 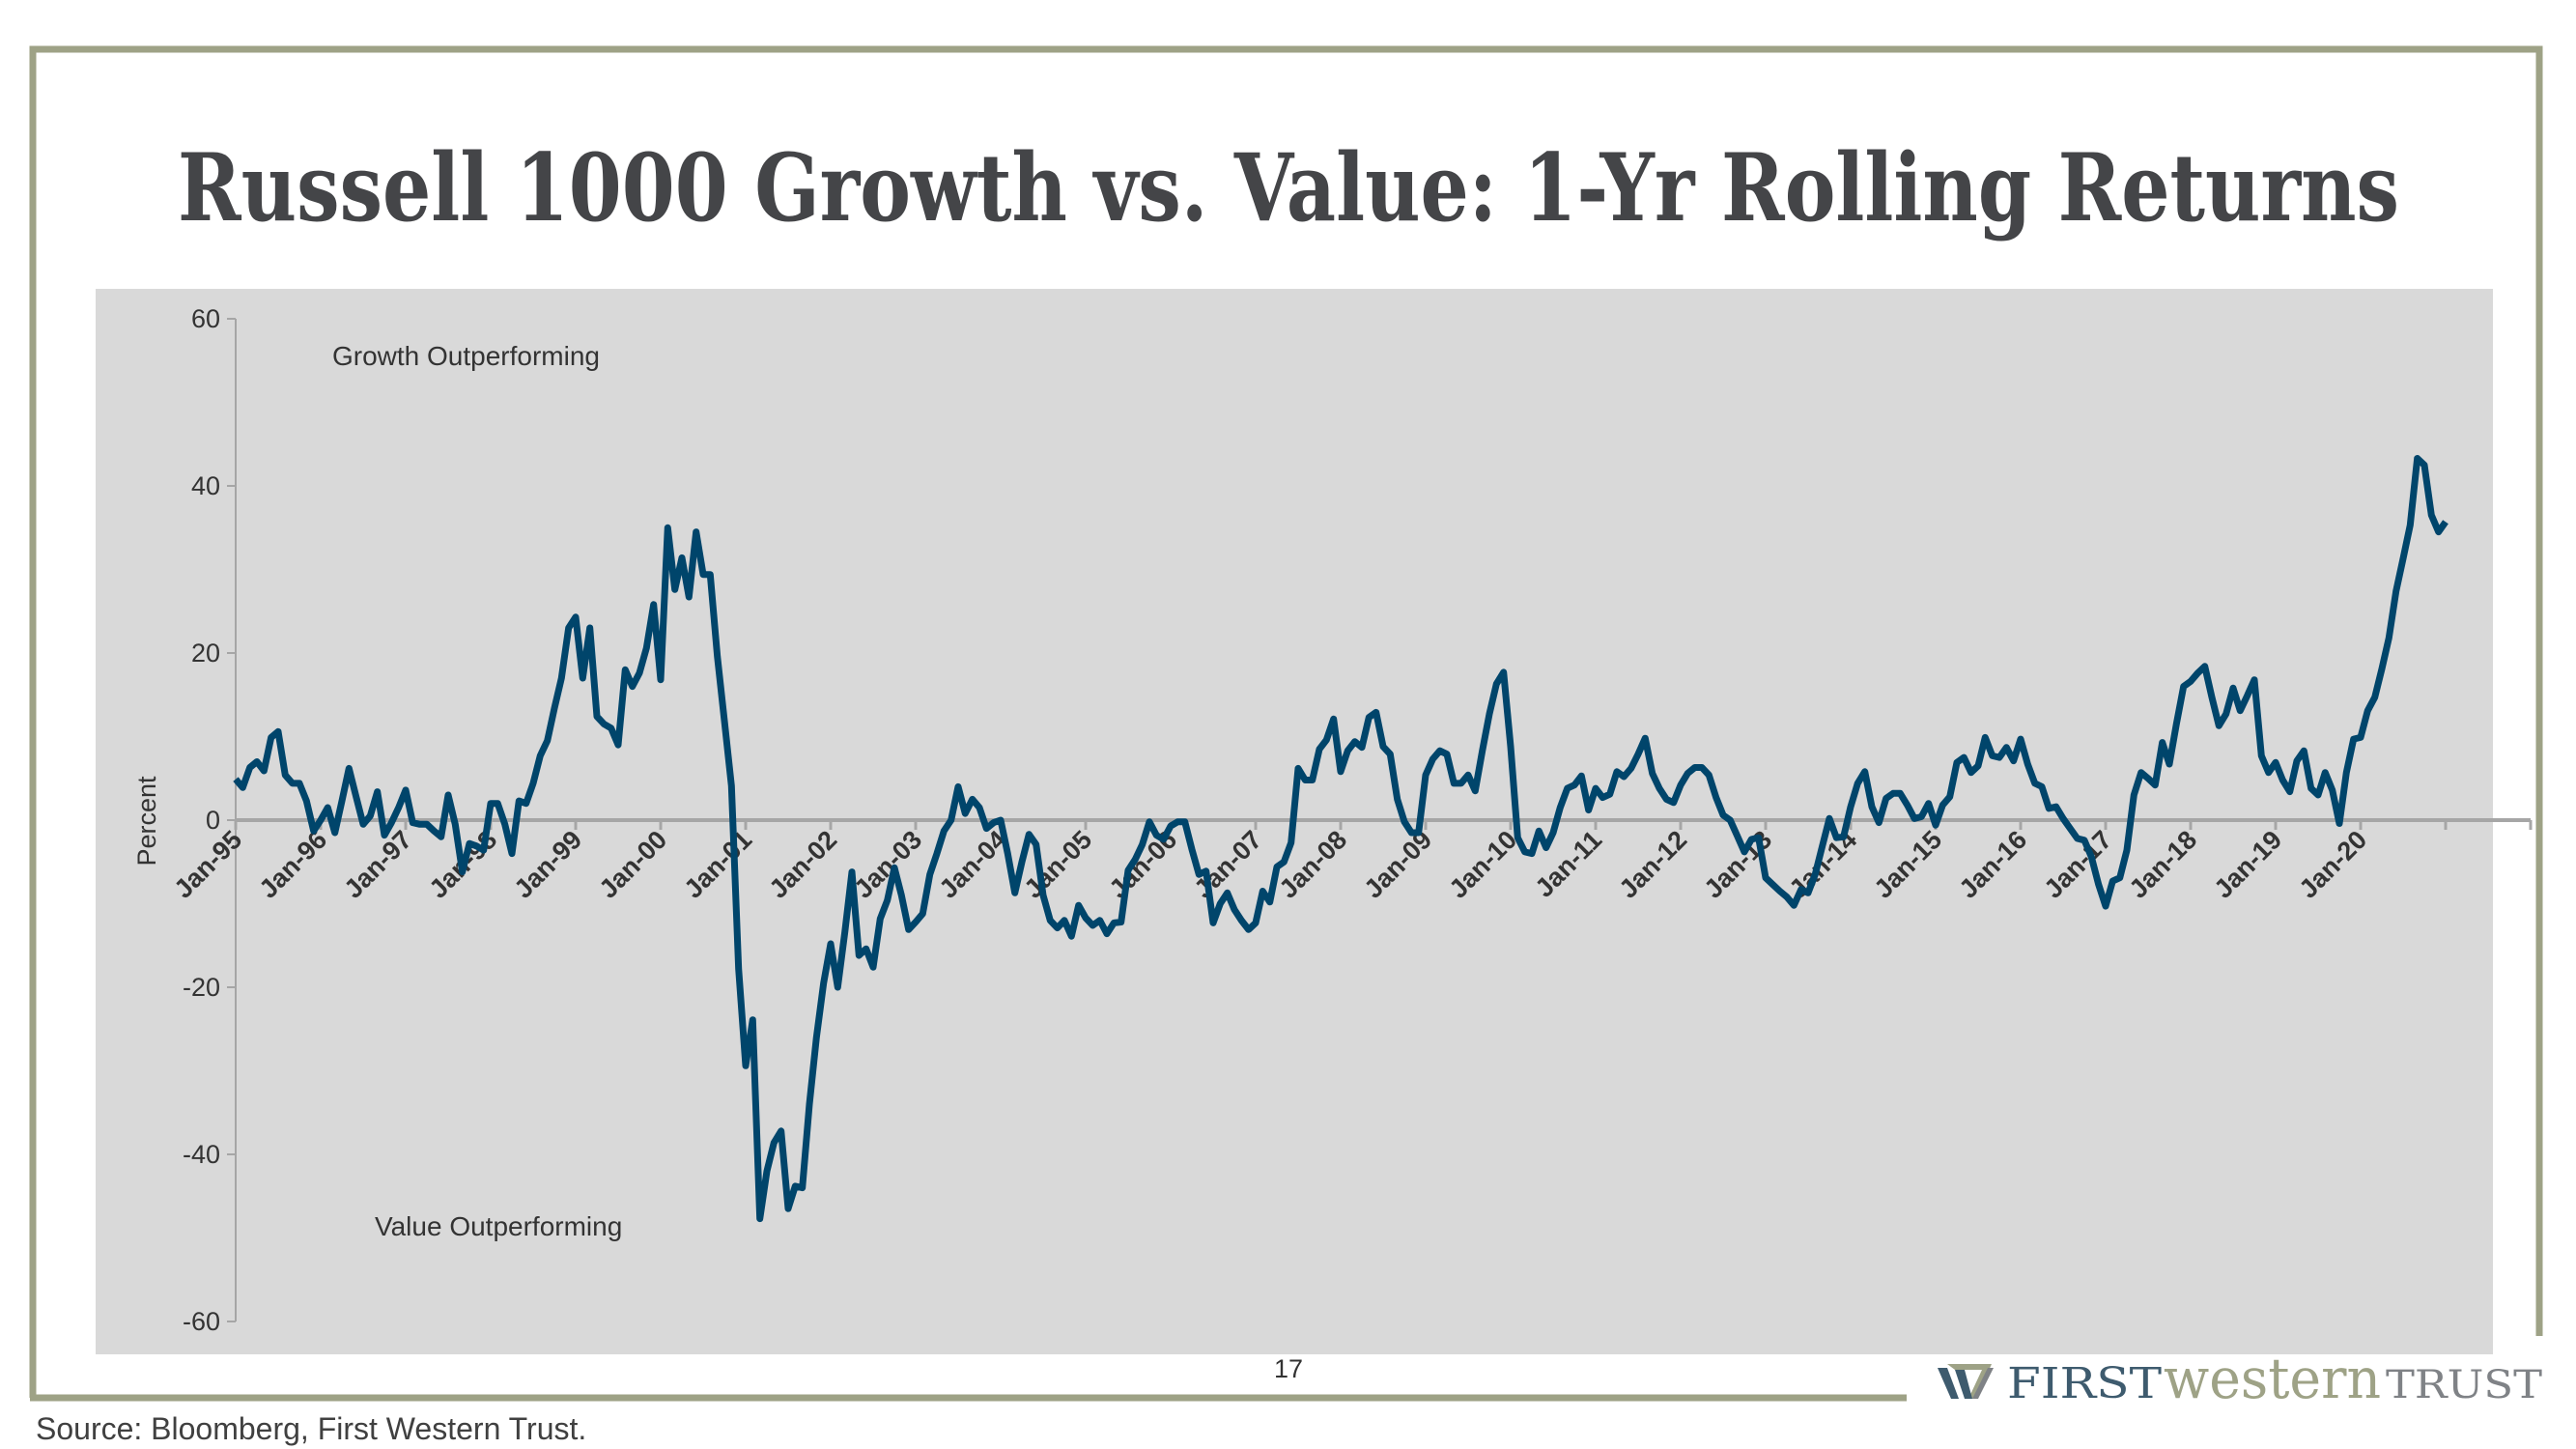 What do you see at coordinates (466, 356) in the screenshot?
I see `annotation-growth-outperforming: Growth Outperforming` at bounding box center [466, 356].